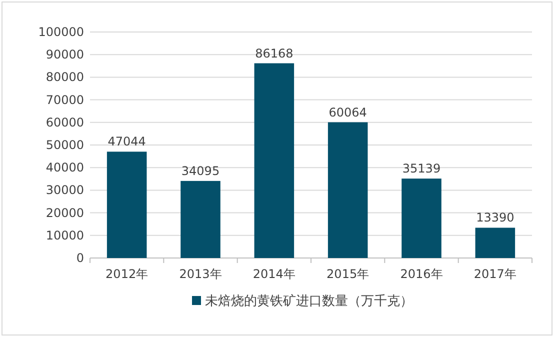 This screenshot has height=341, width=558. Describe the element at coordinates (65, 77) in the screenshot. I see `y-tick-label: 80000` at that location.